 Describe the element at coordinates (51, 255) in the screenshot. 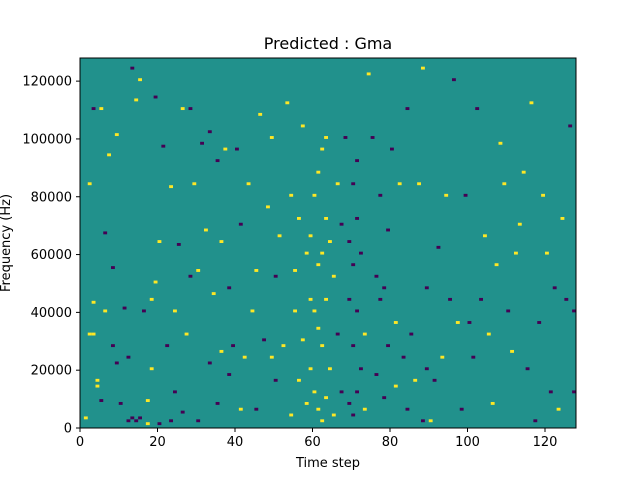

I see `y-tick-label: 60000` at that location.